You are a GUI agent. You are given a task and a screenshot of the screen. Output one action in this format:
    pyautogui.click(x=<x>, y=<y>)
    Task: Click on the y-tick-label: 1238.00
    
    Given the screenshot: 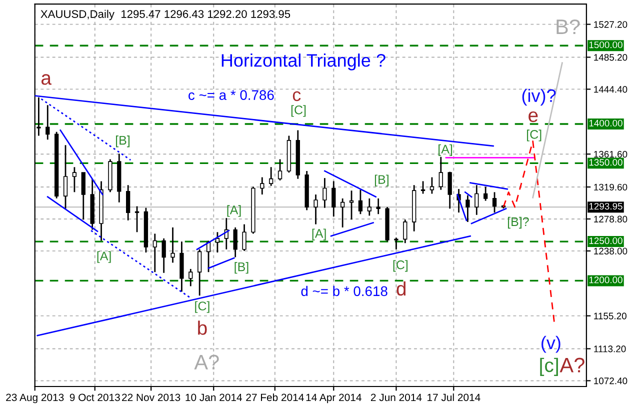 What is the action you would take?
    pyautogui.click(x=611, y=251)
    